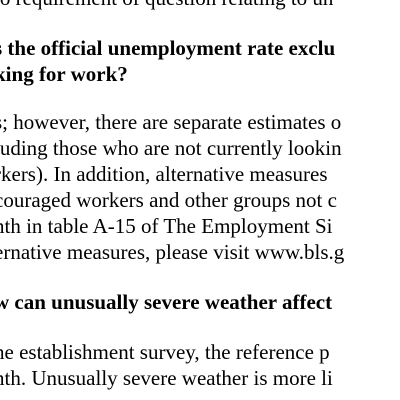 The image size is (400, 400). What do you see at coordinates (166, 378) in the screenshot?
I see `answer-text-line: nth. Unusually severe weather is more li` at bounding box center [166, 378].